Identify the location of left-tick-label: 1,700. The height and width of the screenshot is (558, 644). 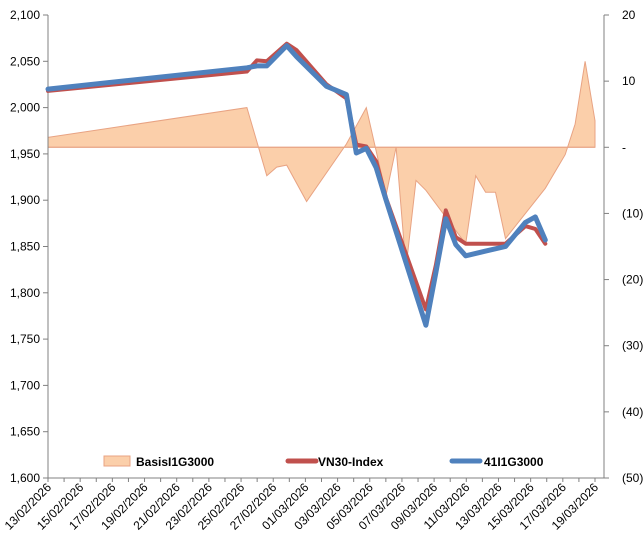
(25, 385).